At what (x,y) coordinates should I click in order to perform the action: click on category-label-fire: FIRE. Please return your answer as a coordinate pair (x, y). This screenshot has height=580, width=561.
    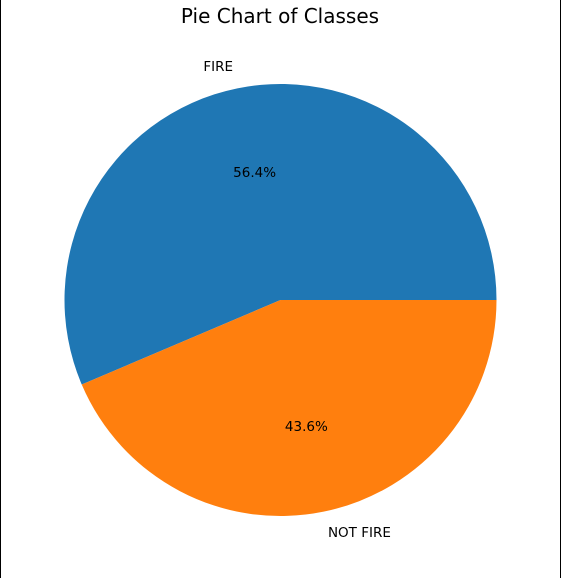
    Looking at the image, I should click on (218, 67).